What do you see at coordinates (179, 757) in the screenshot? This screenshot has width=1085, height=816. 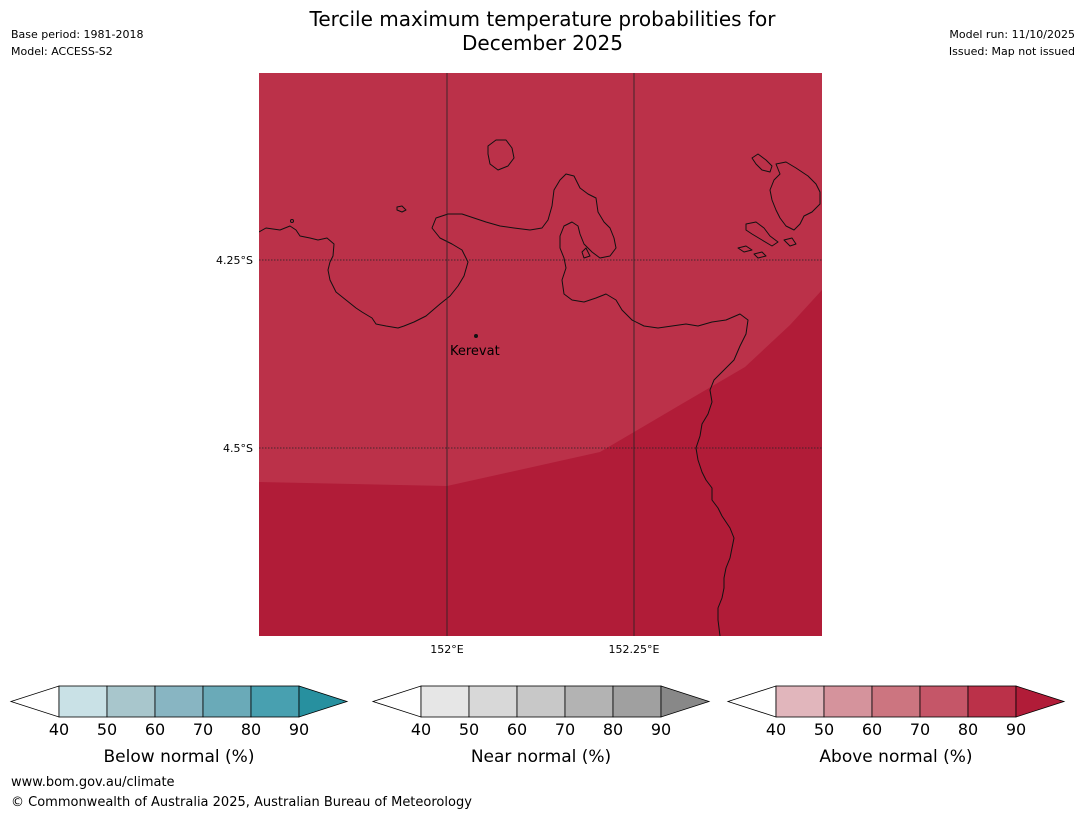 I see `legend-below-title: Below normal (%)` at bounding box center [179, 757].